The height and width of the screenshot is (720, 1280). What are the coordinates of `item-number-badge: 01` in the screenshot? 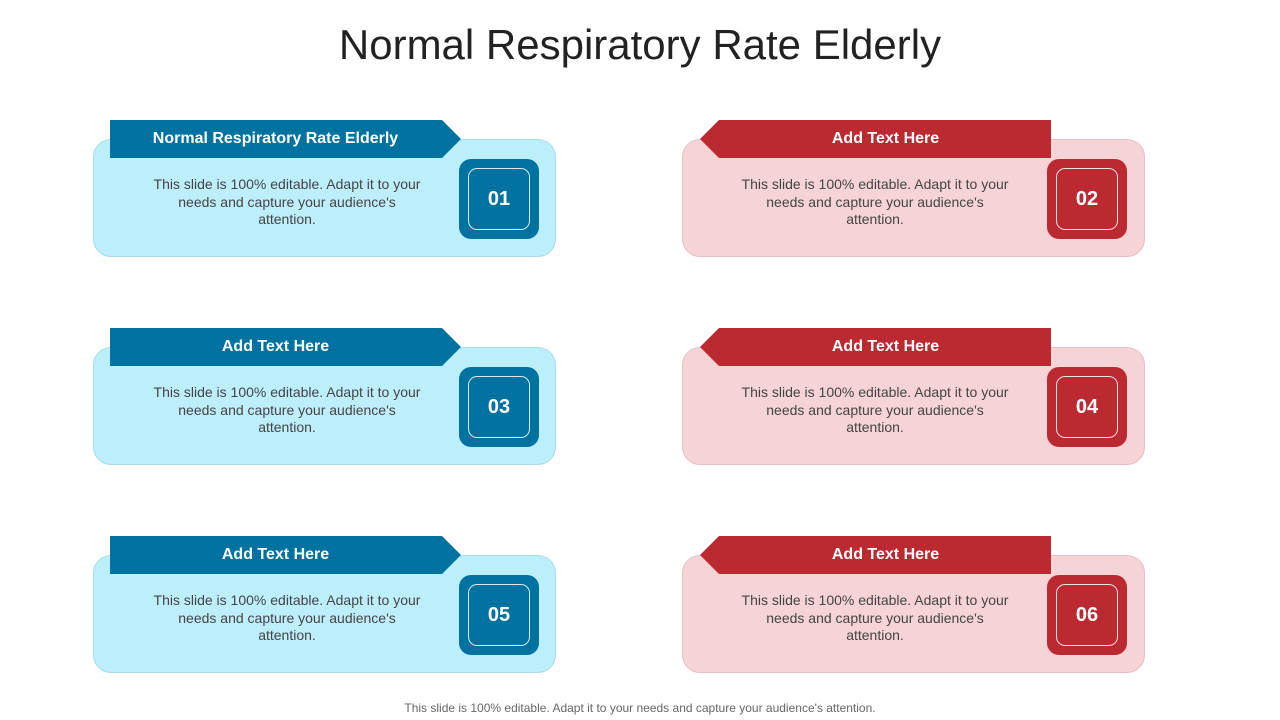 It's located at (499, 199).